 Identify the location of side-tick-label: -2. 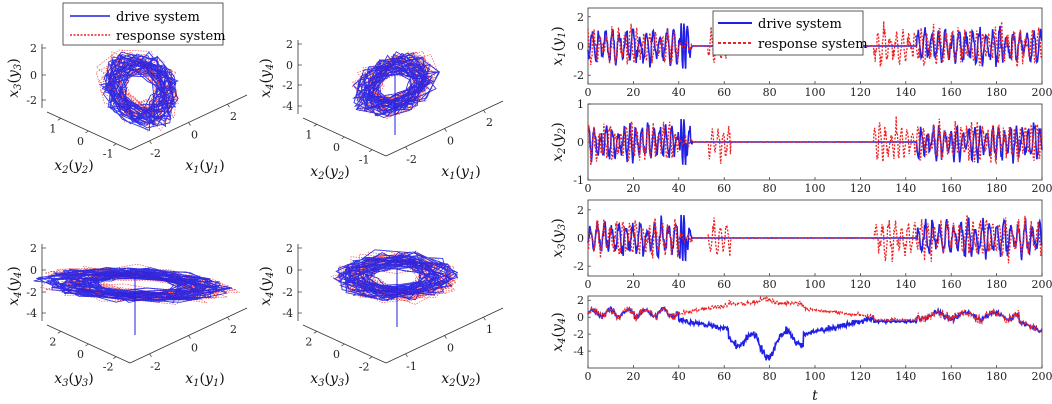
(108, 367).